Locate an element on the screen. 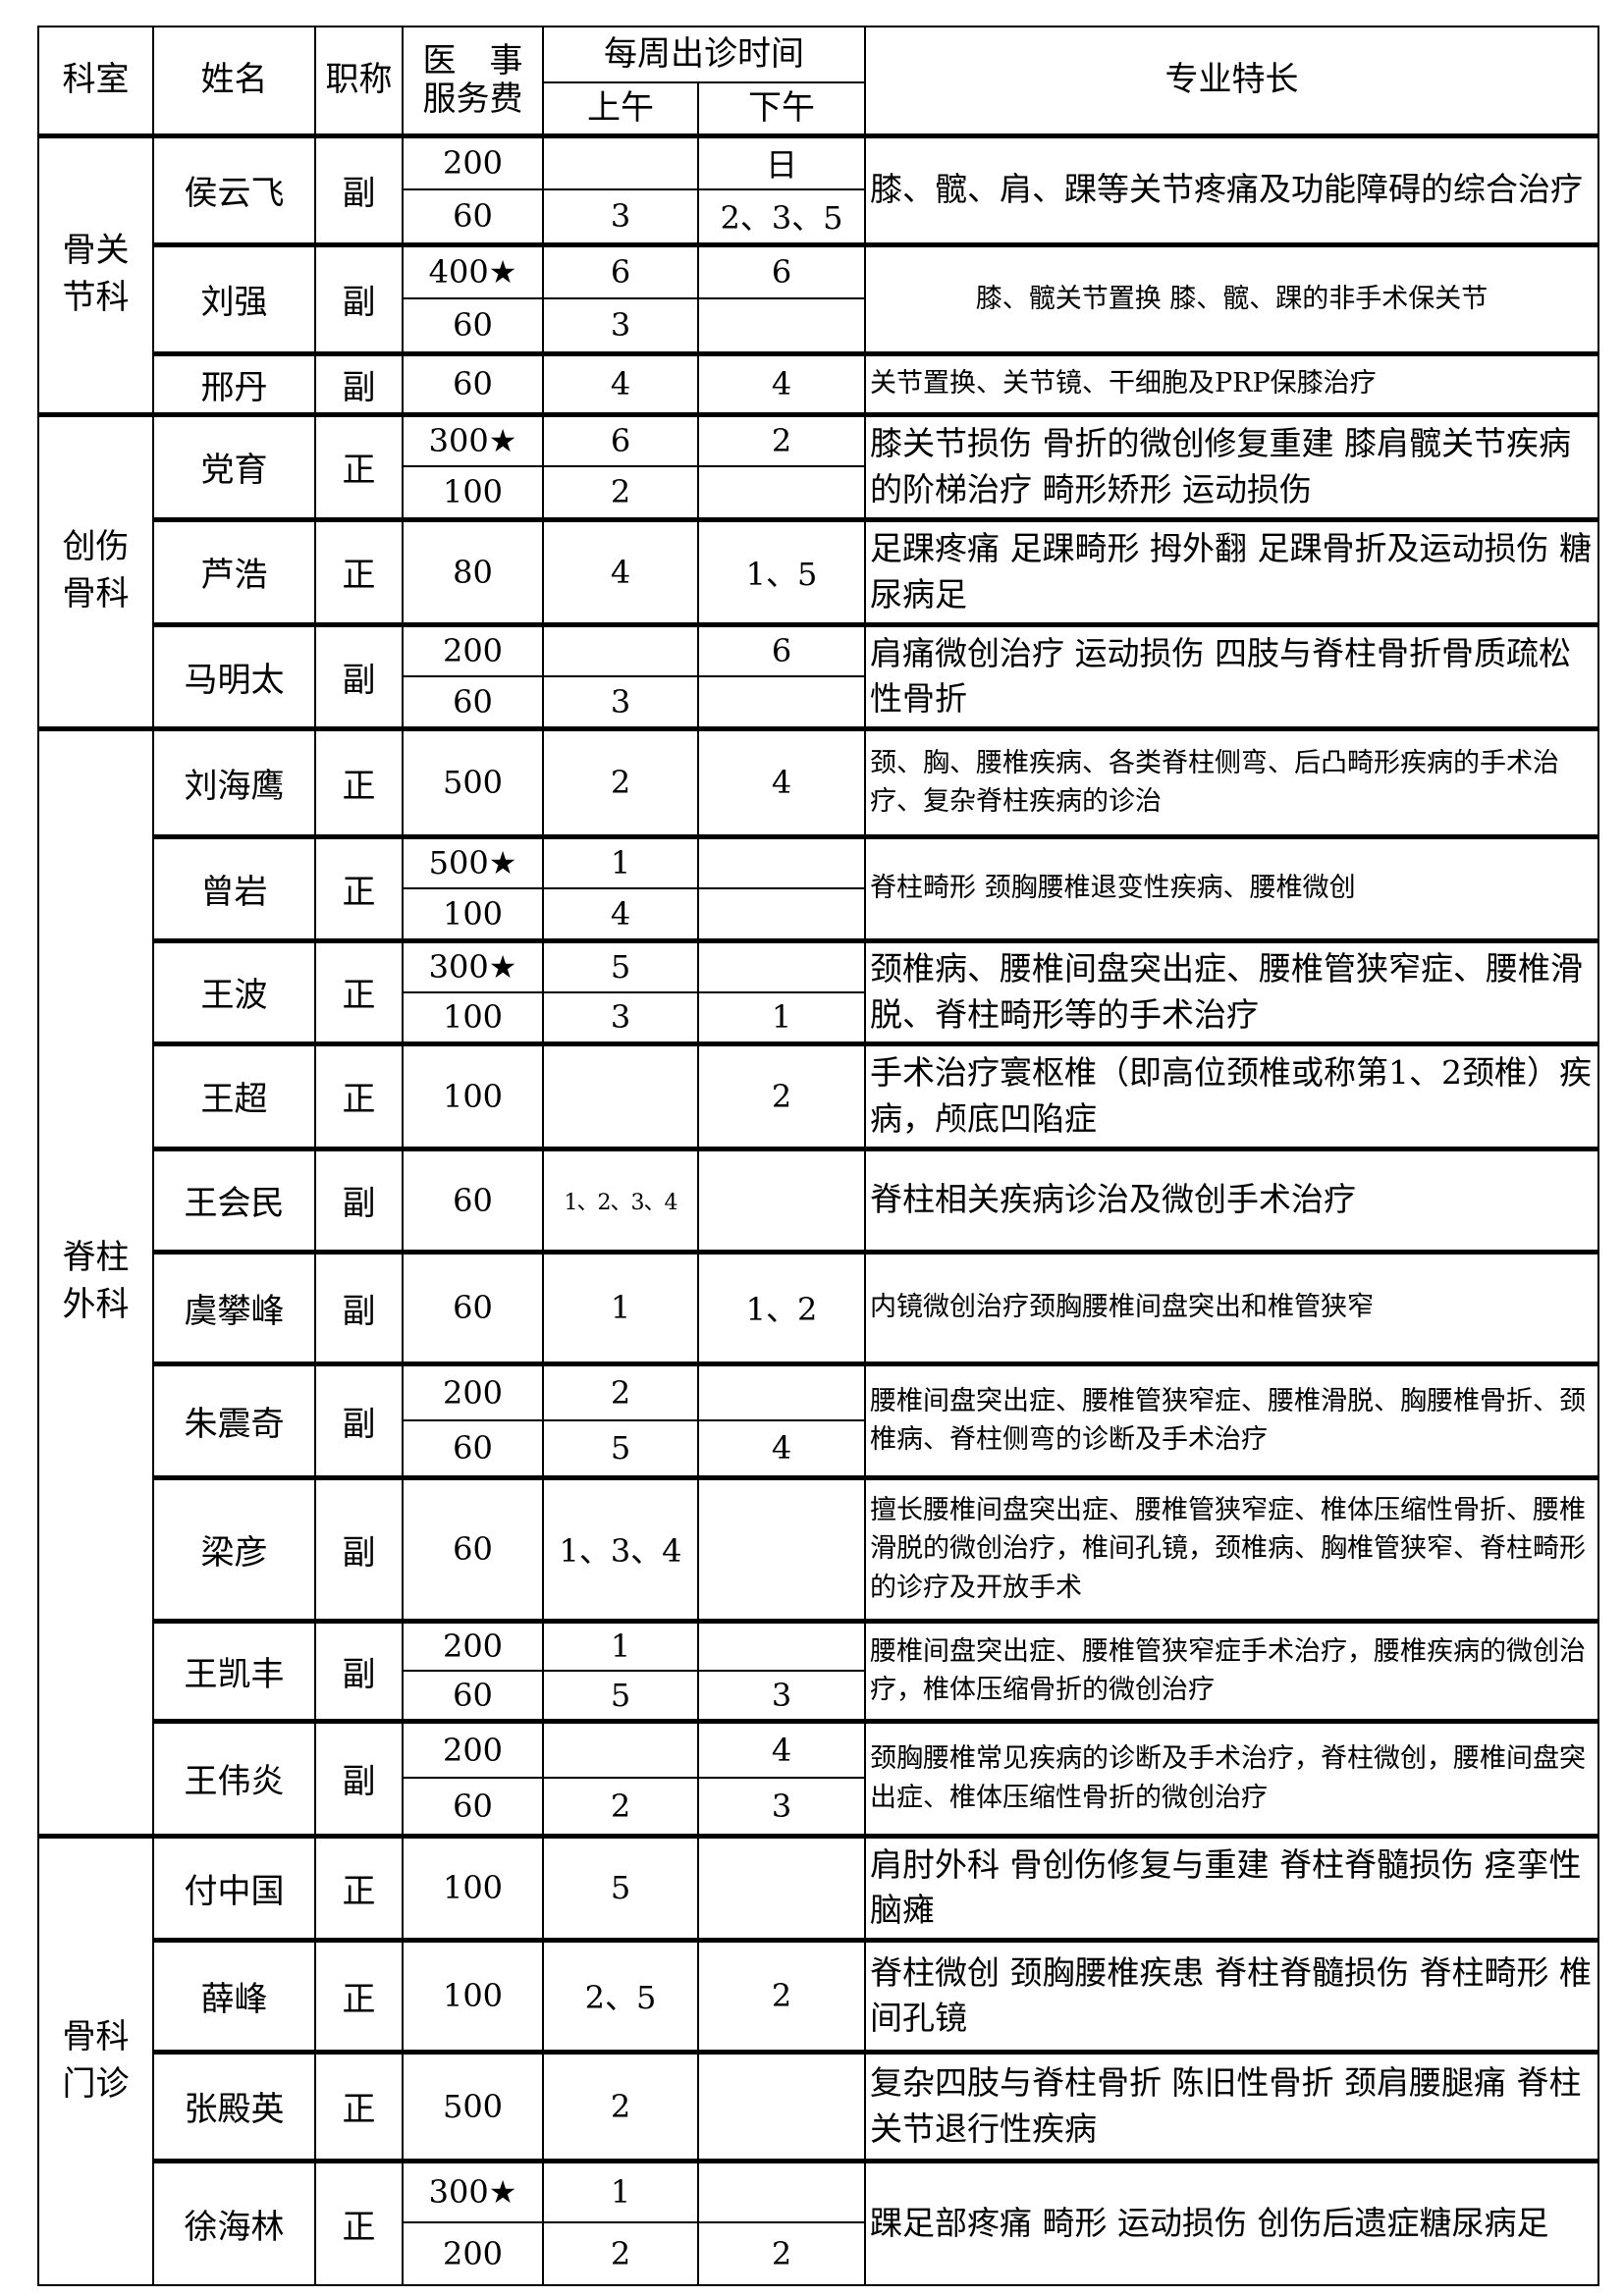 This screenshot has height=2296, width=1624. table-row: 刘强副 400★ 6 6 膝、髋关节置换 膝、髋、踝的非手术保关节 is located at coordinates (818, 298).